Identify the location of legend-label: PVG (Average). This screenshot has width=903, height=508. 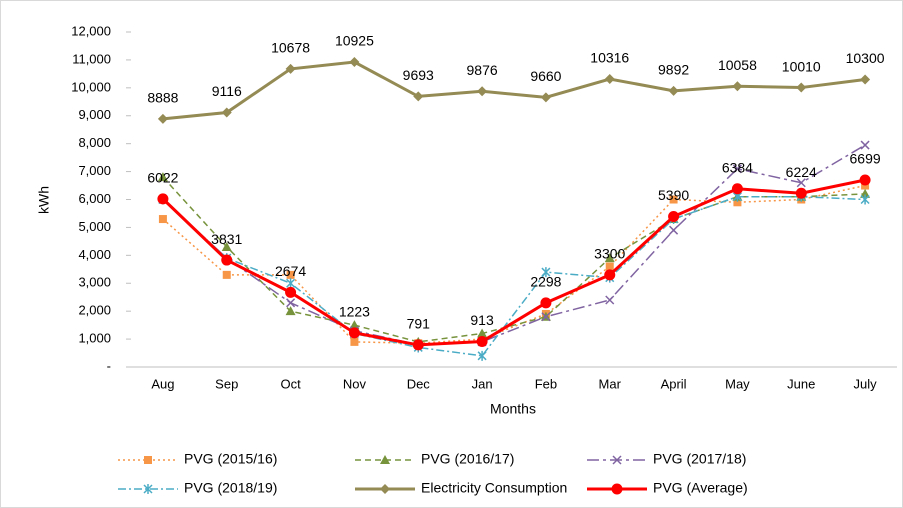
(700, 488).